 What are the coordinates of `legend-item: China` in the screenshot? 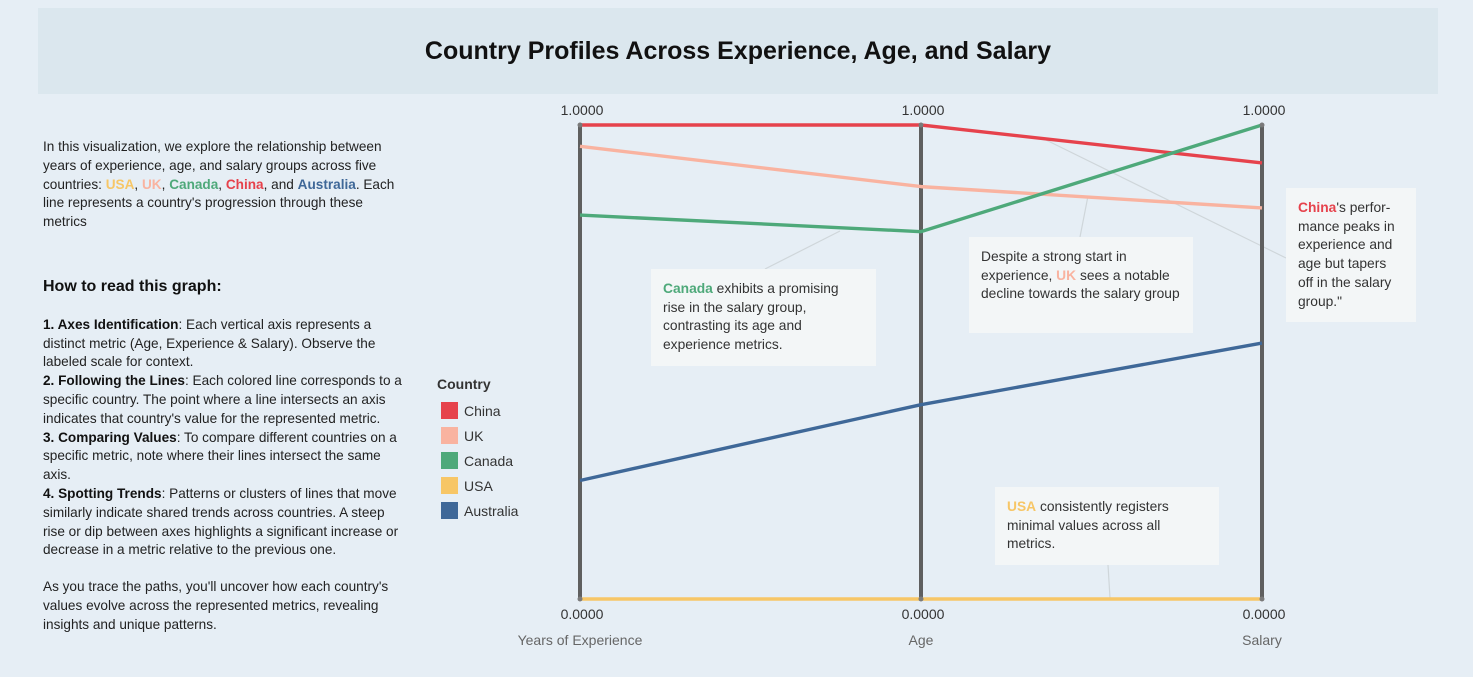 It's located at (477, 410).